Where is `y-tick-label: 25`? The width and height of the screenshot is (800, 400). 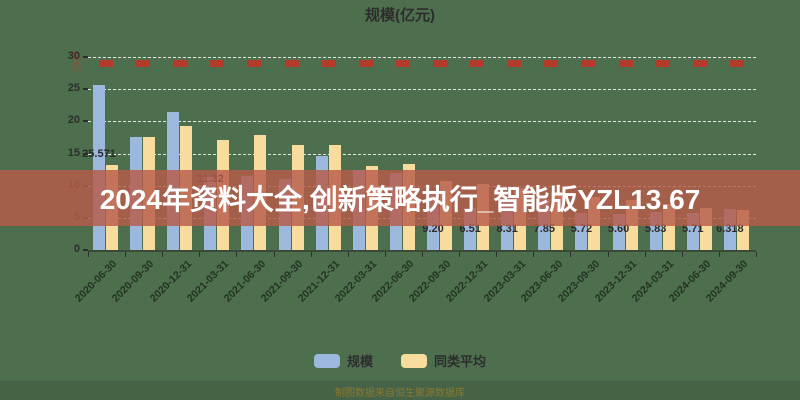 y-tick-label: 25 is located at coordinates (73, 88).